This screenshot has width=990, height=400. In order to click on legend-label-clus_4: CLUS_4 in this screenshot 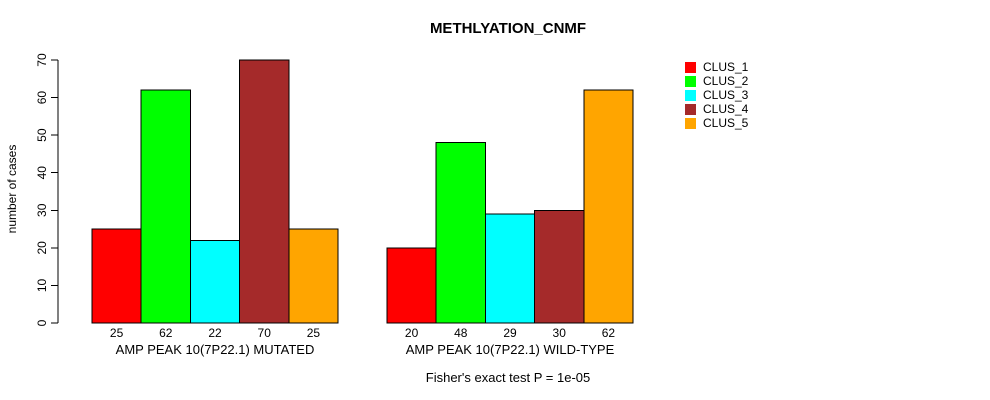, I will do `click(726, 109)`.